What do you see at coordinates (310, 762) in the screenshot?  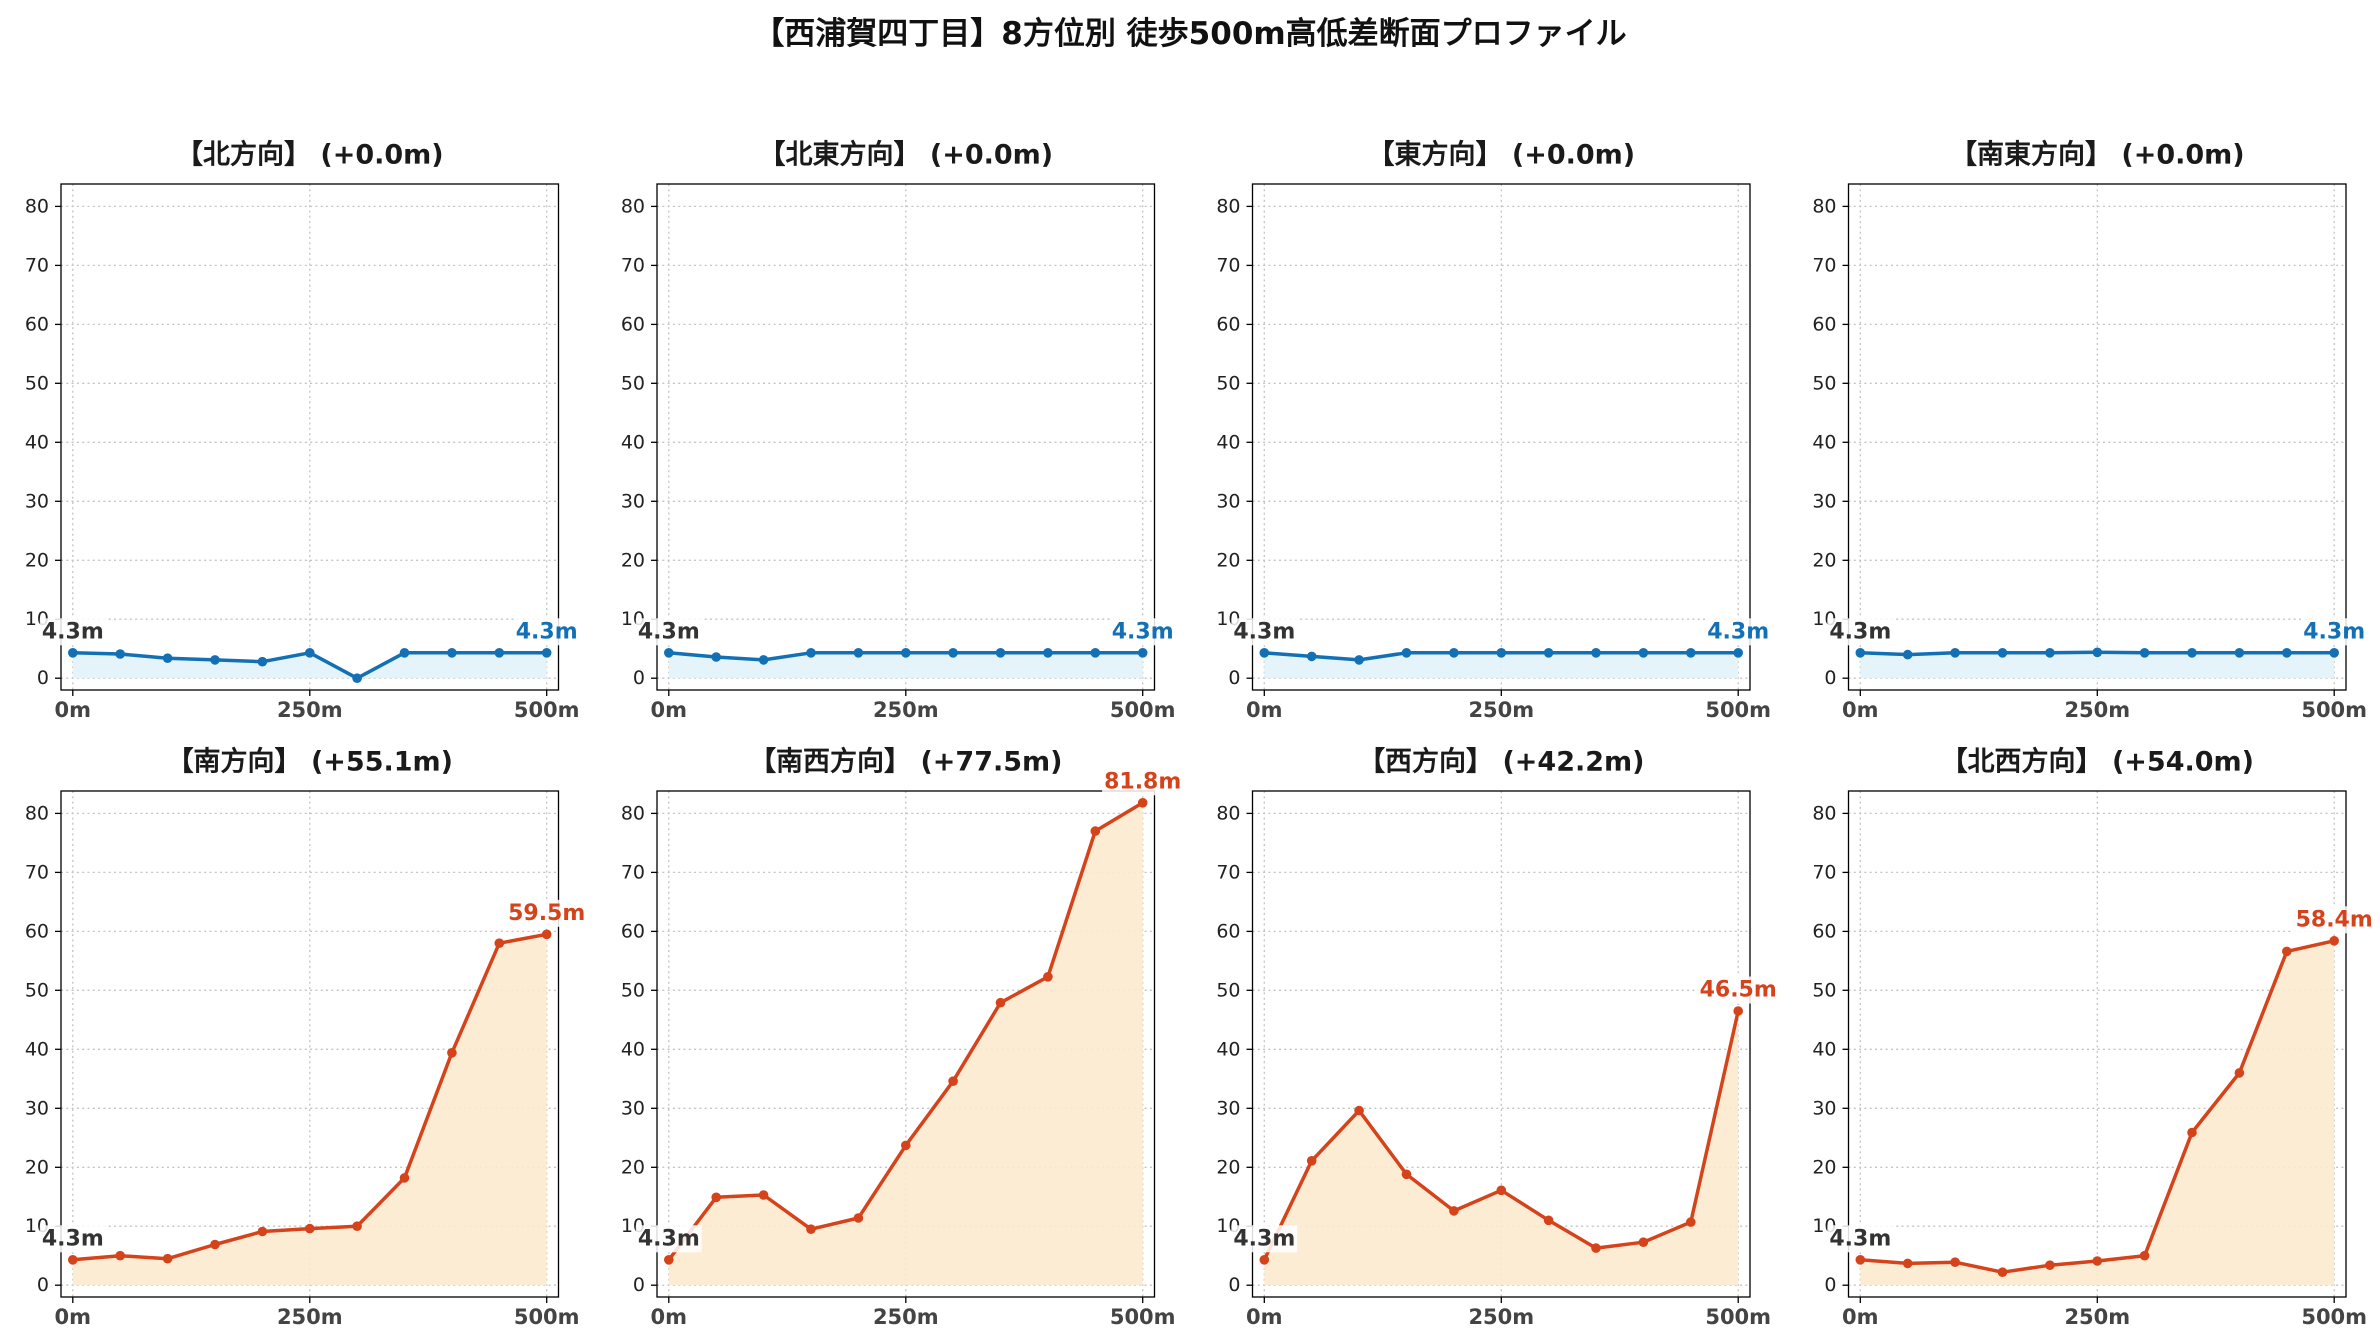 I see `panel-title: 【南方向】 (+55.1m)` at bounding box center [310, 762].